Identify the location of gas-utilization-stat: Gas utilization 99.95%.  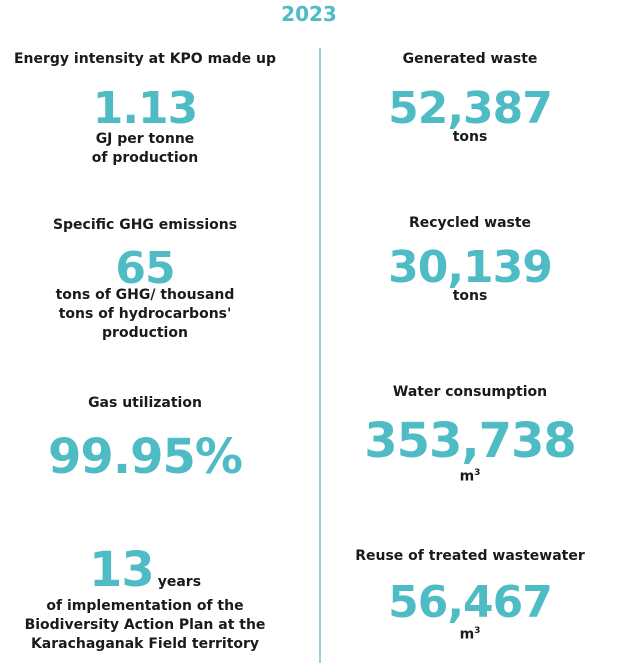
(145, 439).